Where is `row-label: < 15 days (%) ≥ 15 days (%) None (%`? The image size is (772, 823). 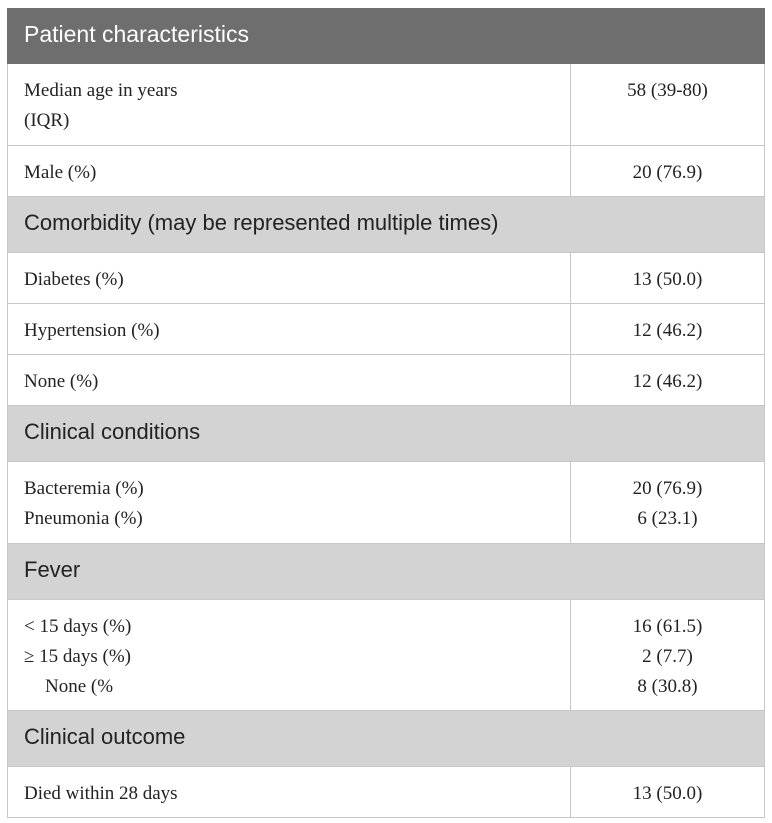
row-label: < 15 days (%) ≥ 15 days (%) None (% is located at coordinates (289, 655).